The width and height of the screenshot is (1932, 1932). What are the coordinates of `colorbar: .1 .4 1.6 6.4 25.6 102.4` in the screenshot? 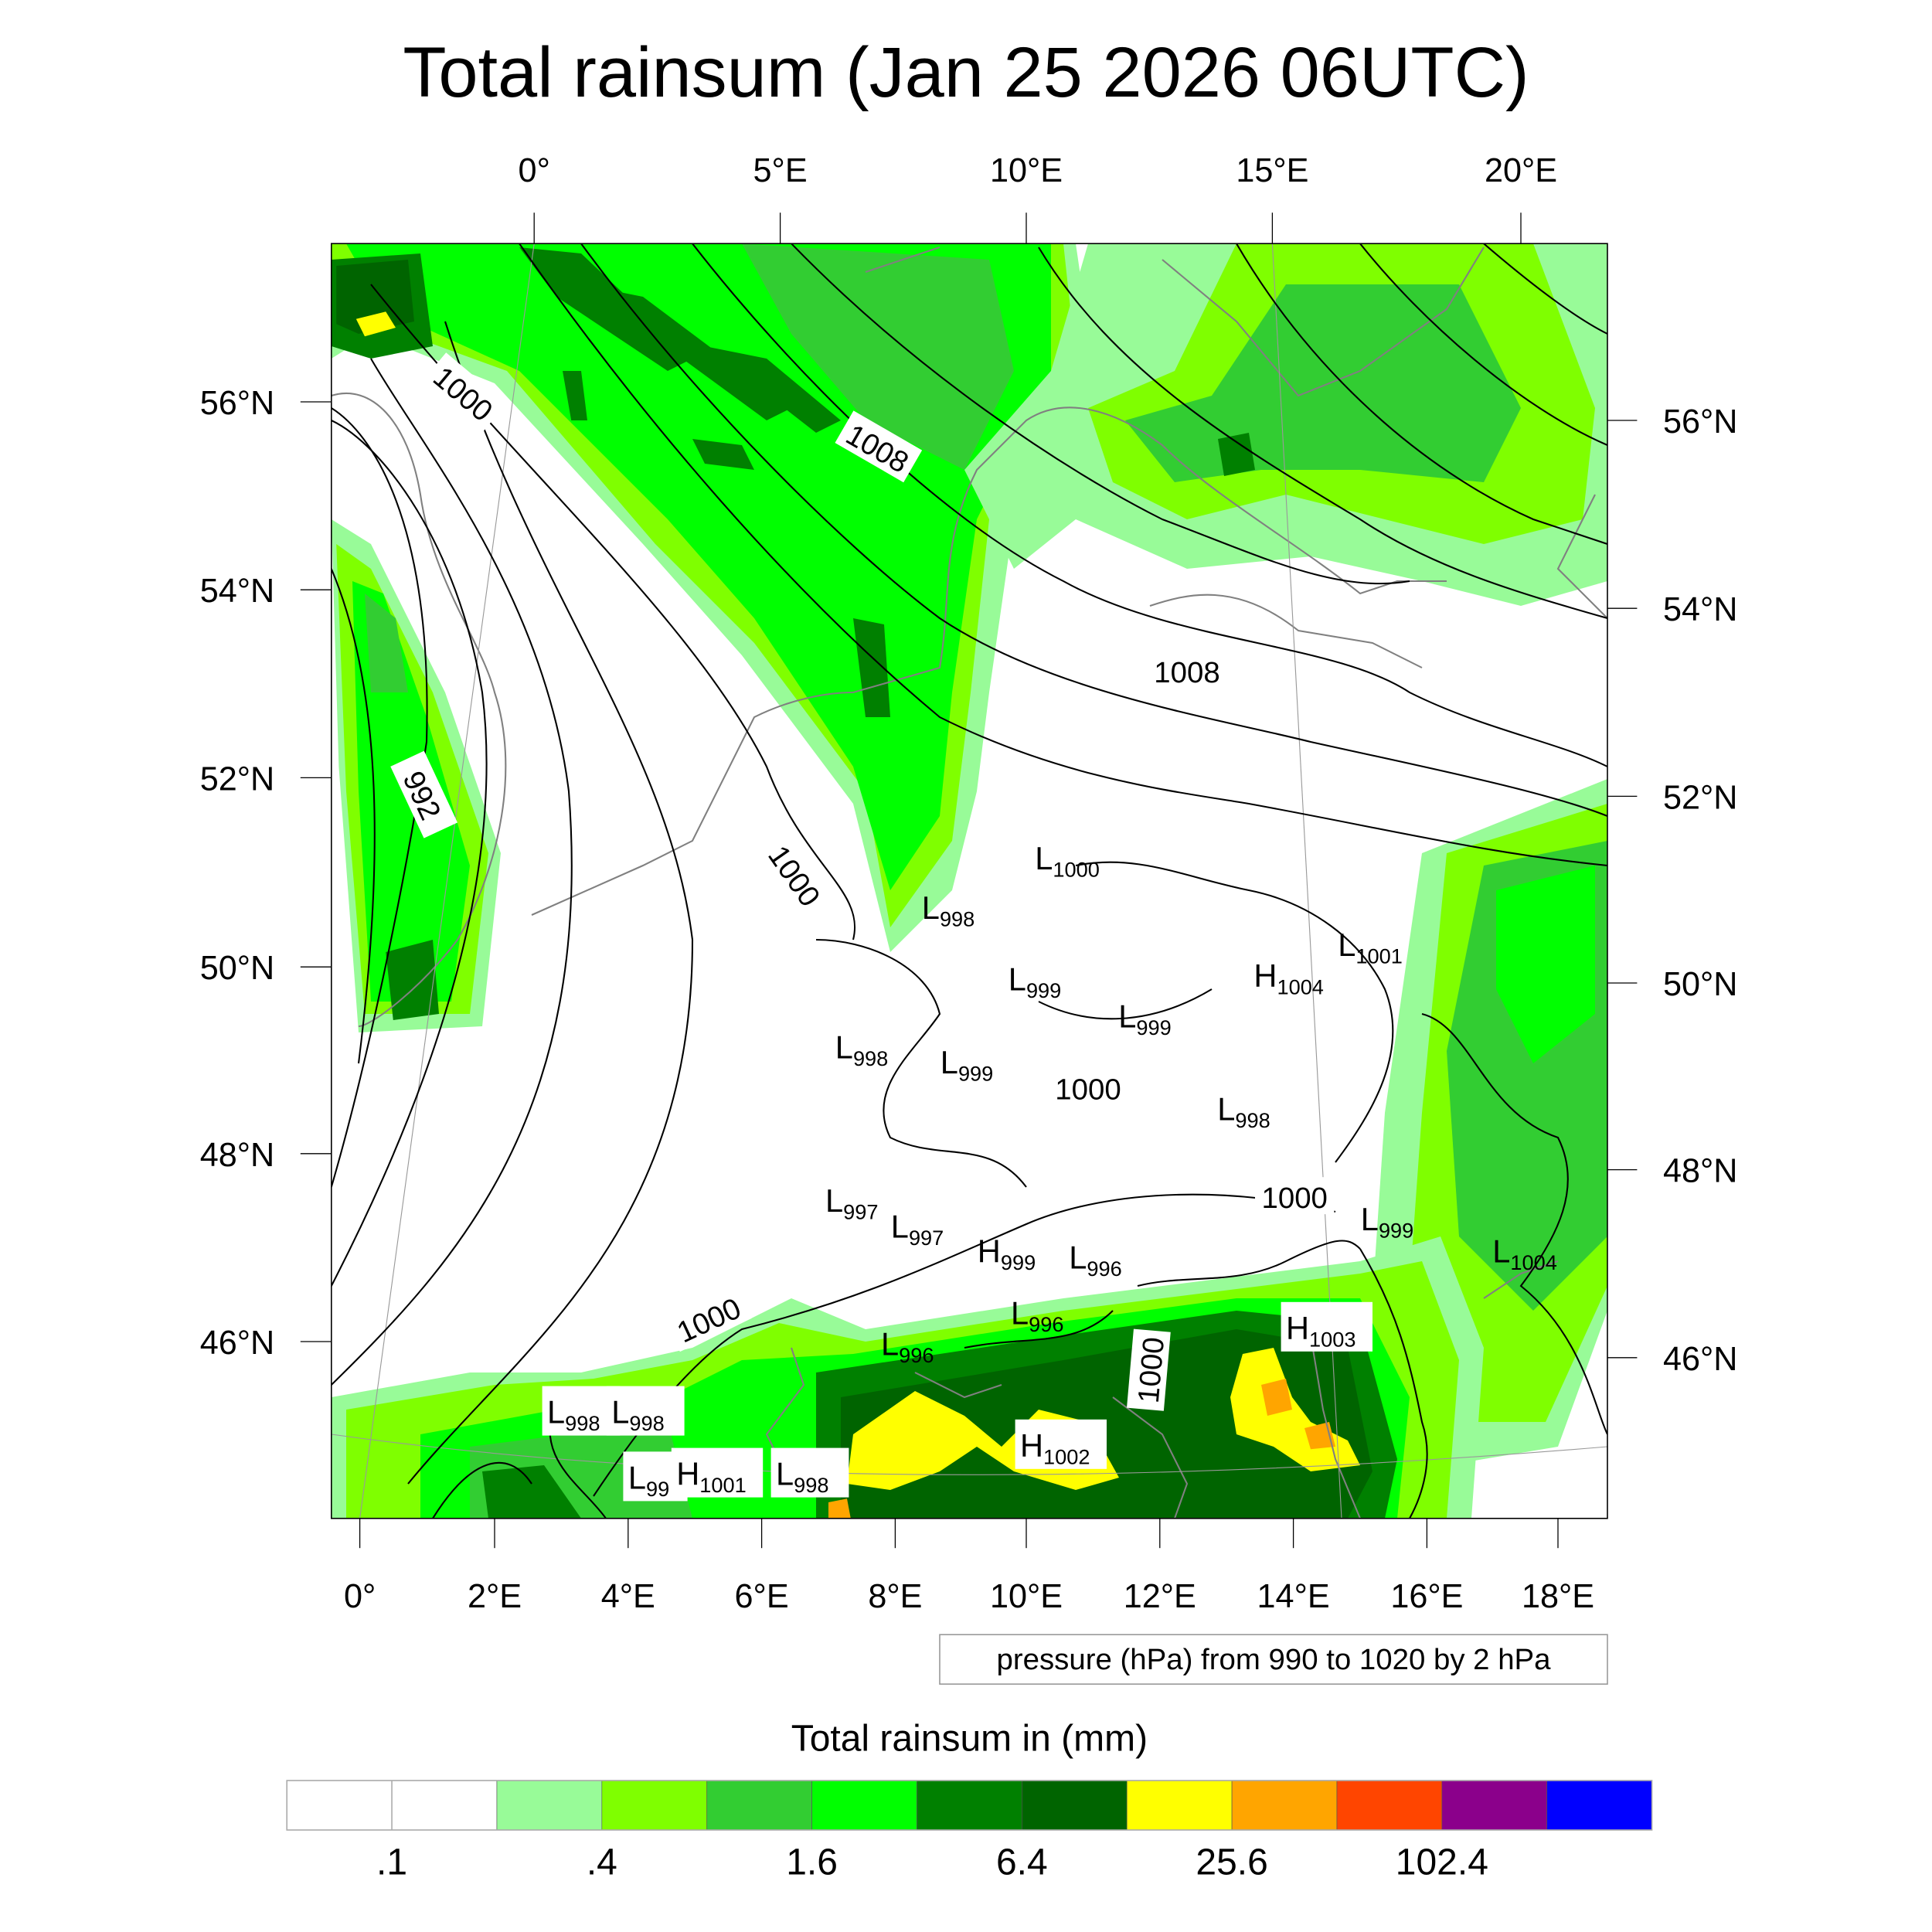 It's located at (970, 1831).